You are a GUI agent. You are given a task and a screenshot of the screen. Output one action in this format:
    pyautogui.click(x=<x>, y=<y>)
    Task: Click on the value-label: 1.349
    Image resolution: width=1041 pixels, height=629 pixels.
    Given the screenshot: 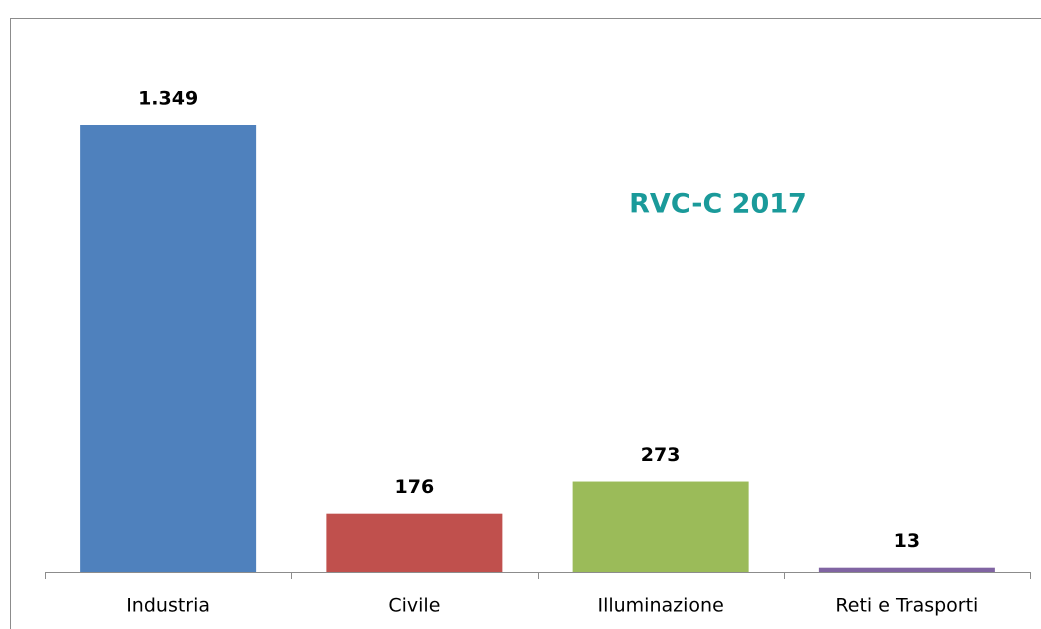 What is the action you would take?
    pyautogui.click(x=168, y=99)
    